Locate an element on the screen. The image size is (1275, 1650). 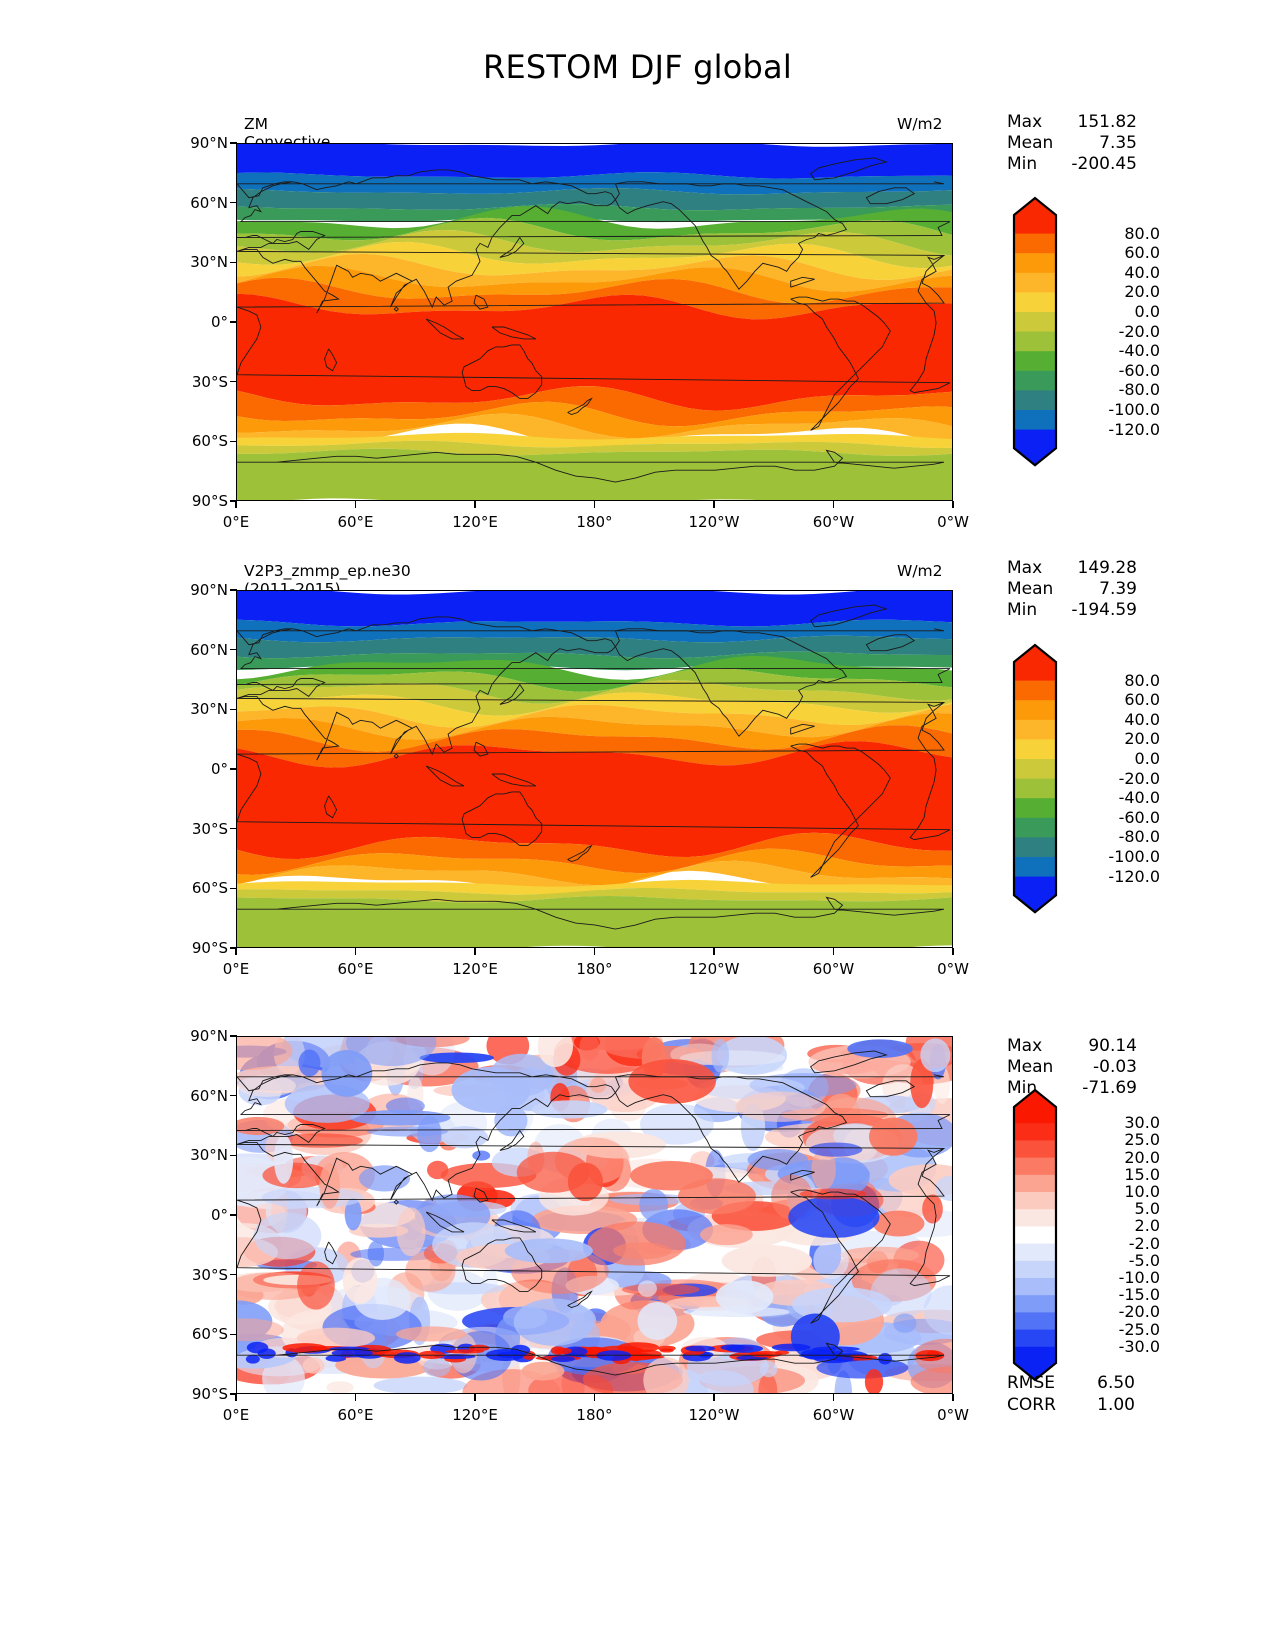
y-axis-label: 30°N is located at coordinates (209, 709).